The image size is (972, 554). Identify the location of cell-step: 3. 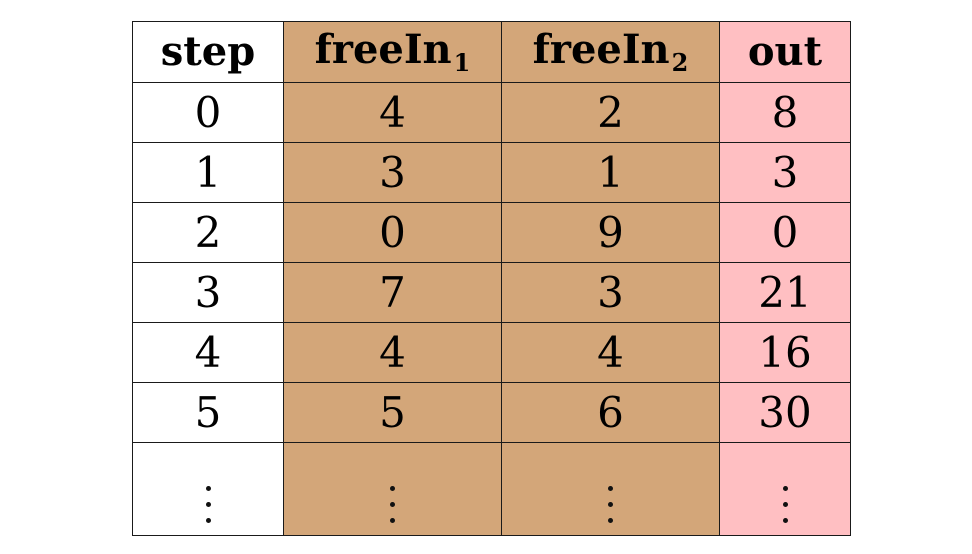
(208, 292).